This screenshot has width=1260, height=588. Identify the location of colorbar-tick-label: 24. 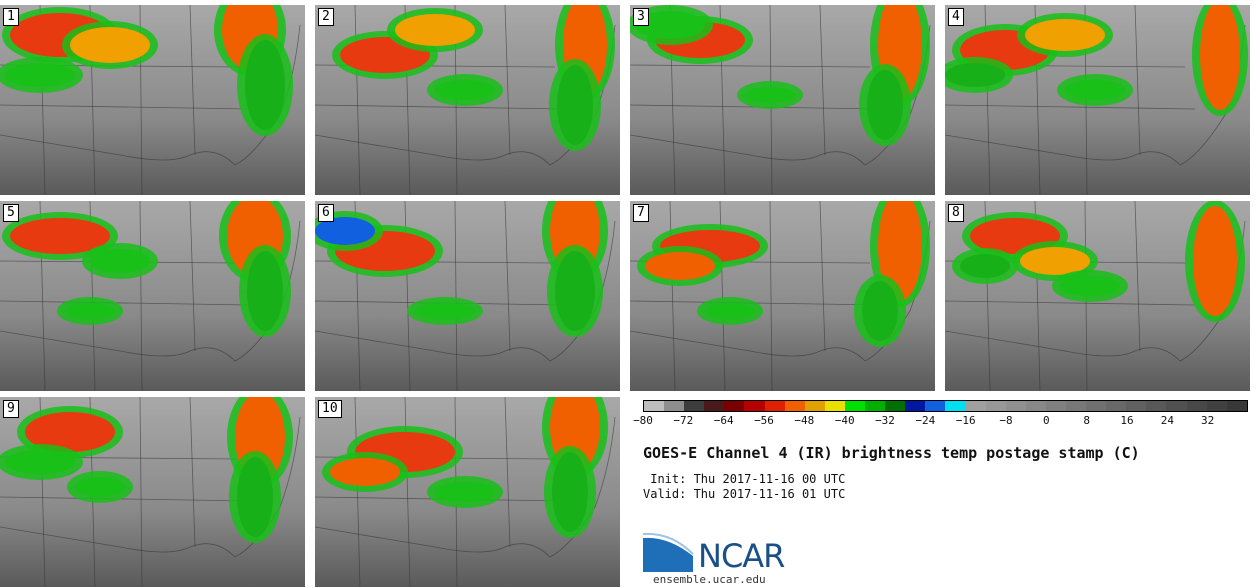
(1167, 420).